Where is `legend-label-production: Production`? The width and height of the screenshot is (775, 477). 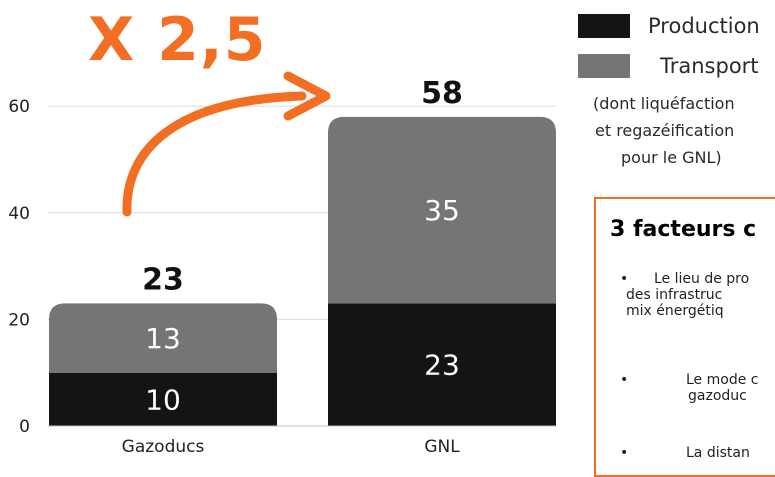
legend-label-production: Production is located at coordinates (704, 26).